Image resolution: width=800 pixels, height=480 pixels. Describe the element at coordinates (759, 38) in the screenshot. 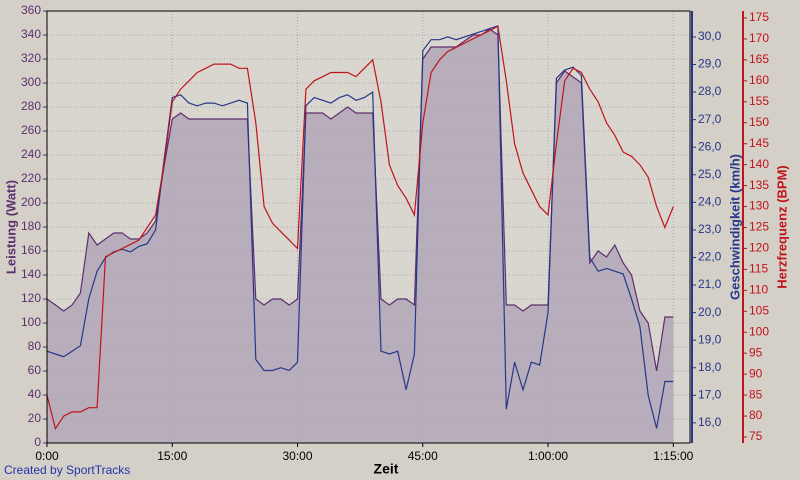

I see `y3-tick-label: 170` at that location.